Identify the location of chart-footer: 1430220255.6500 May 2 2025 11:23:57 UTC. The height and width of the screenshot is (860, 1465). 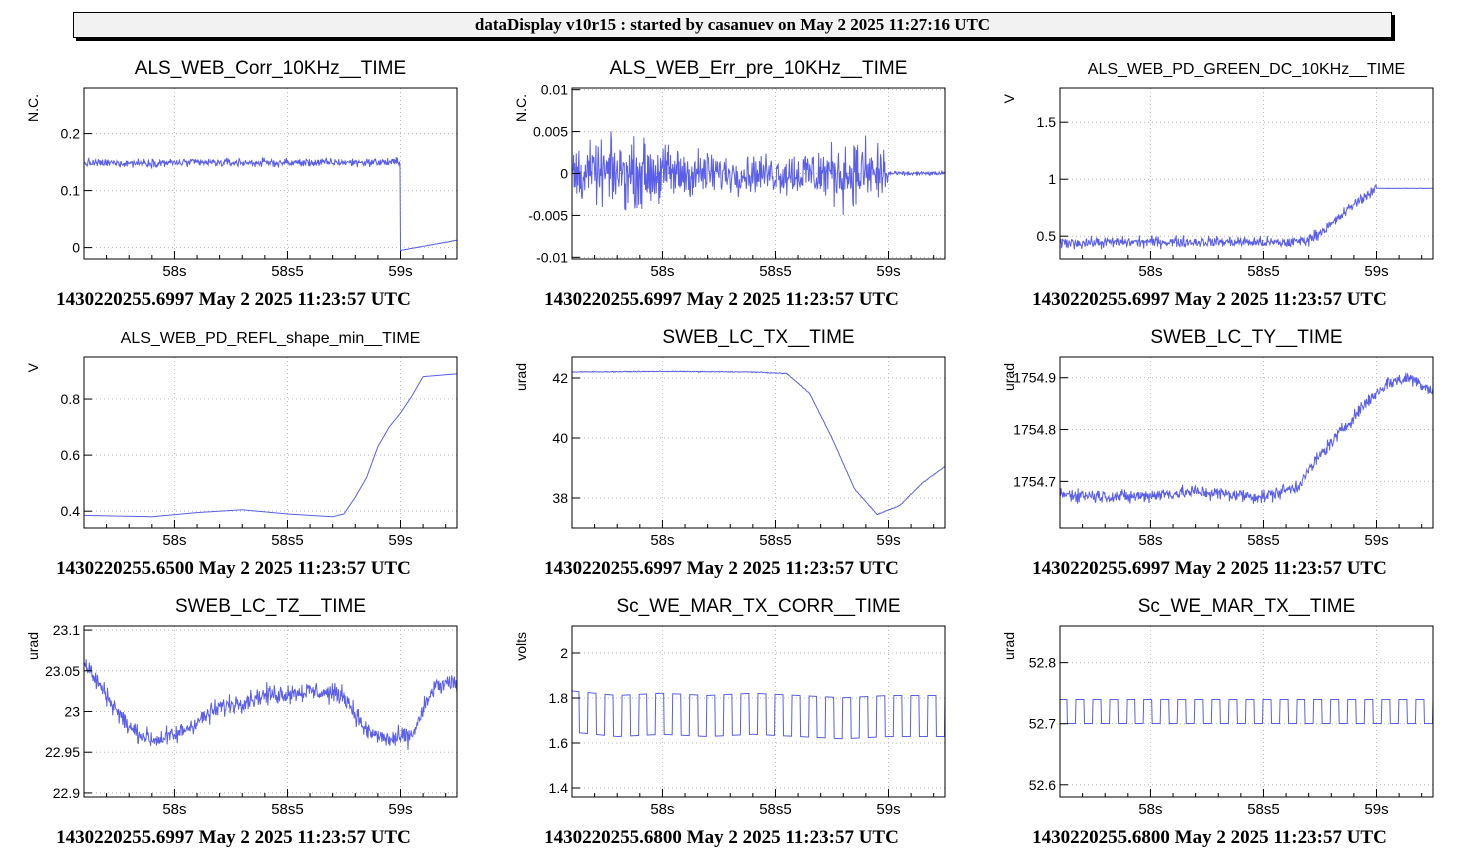
(233, 568).